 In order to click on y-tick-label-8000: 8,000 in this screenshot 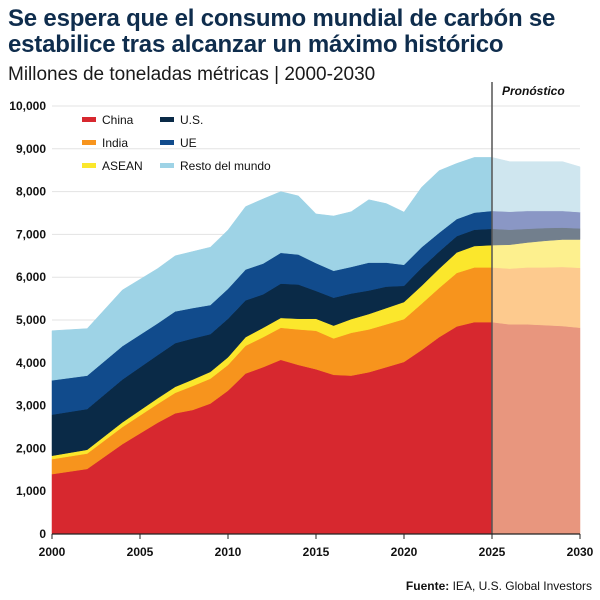, I will do `click(31, 192)`.